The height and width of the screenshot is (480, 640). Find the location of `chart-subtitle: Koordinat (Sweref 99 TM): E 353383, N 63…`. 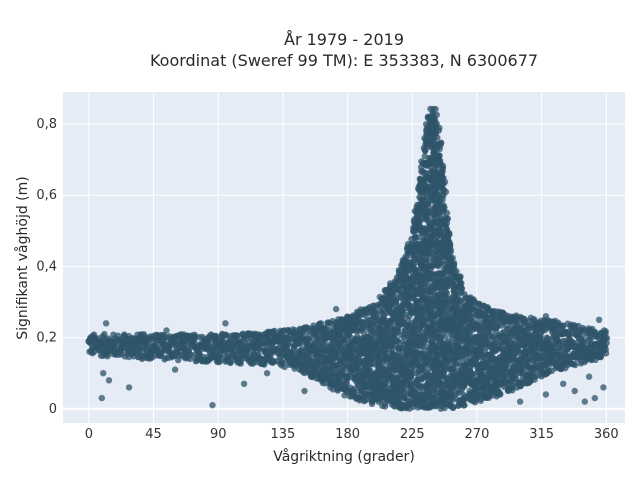

chart-subtitle: Koordinat (Sweref 99 TM): E 353383, N 63… is located at coordinates (344, 60).